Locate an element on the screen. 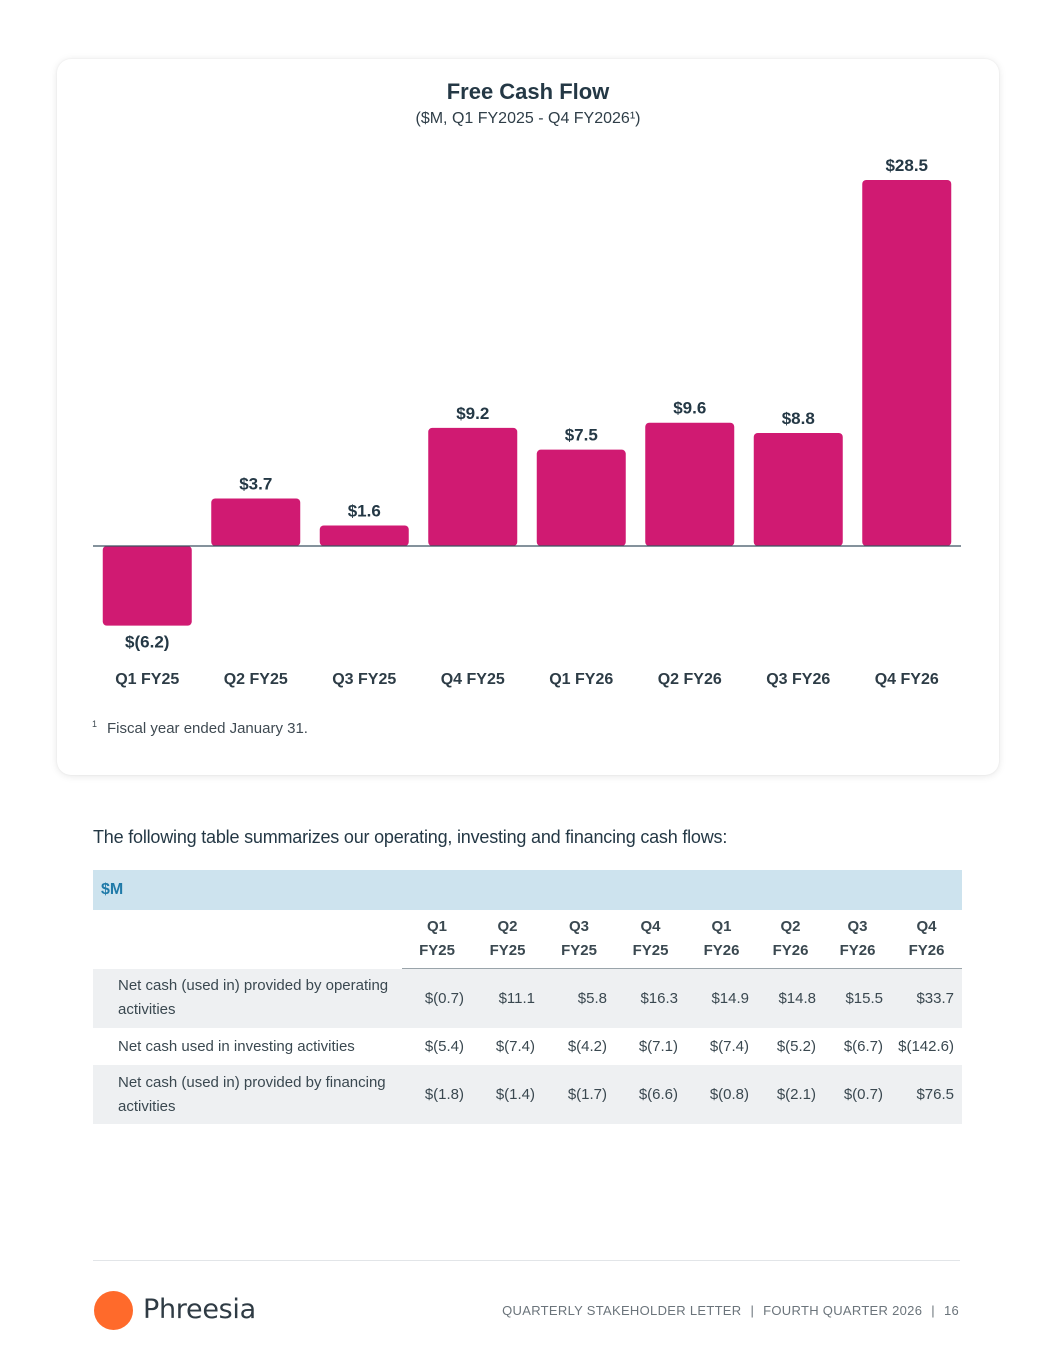 The image size is (1055, 1365). x-tick-label: Q2 FY26 is located at coordinates (690, 679).